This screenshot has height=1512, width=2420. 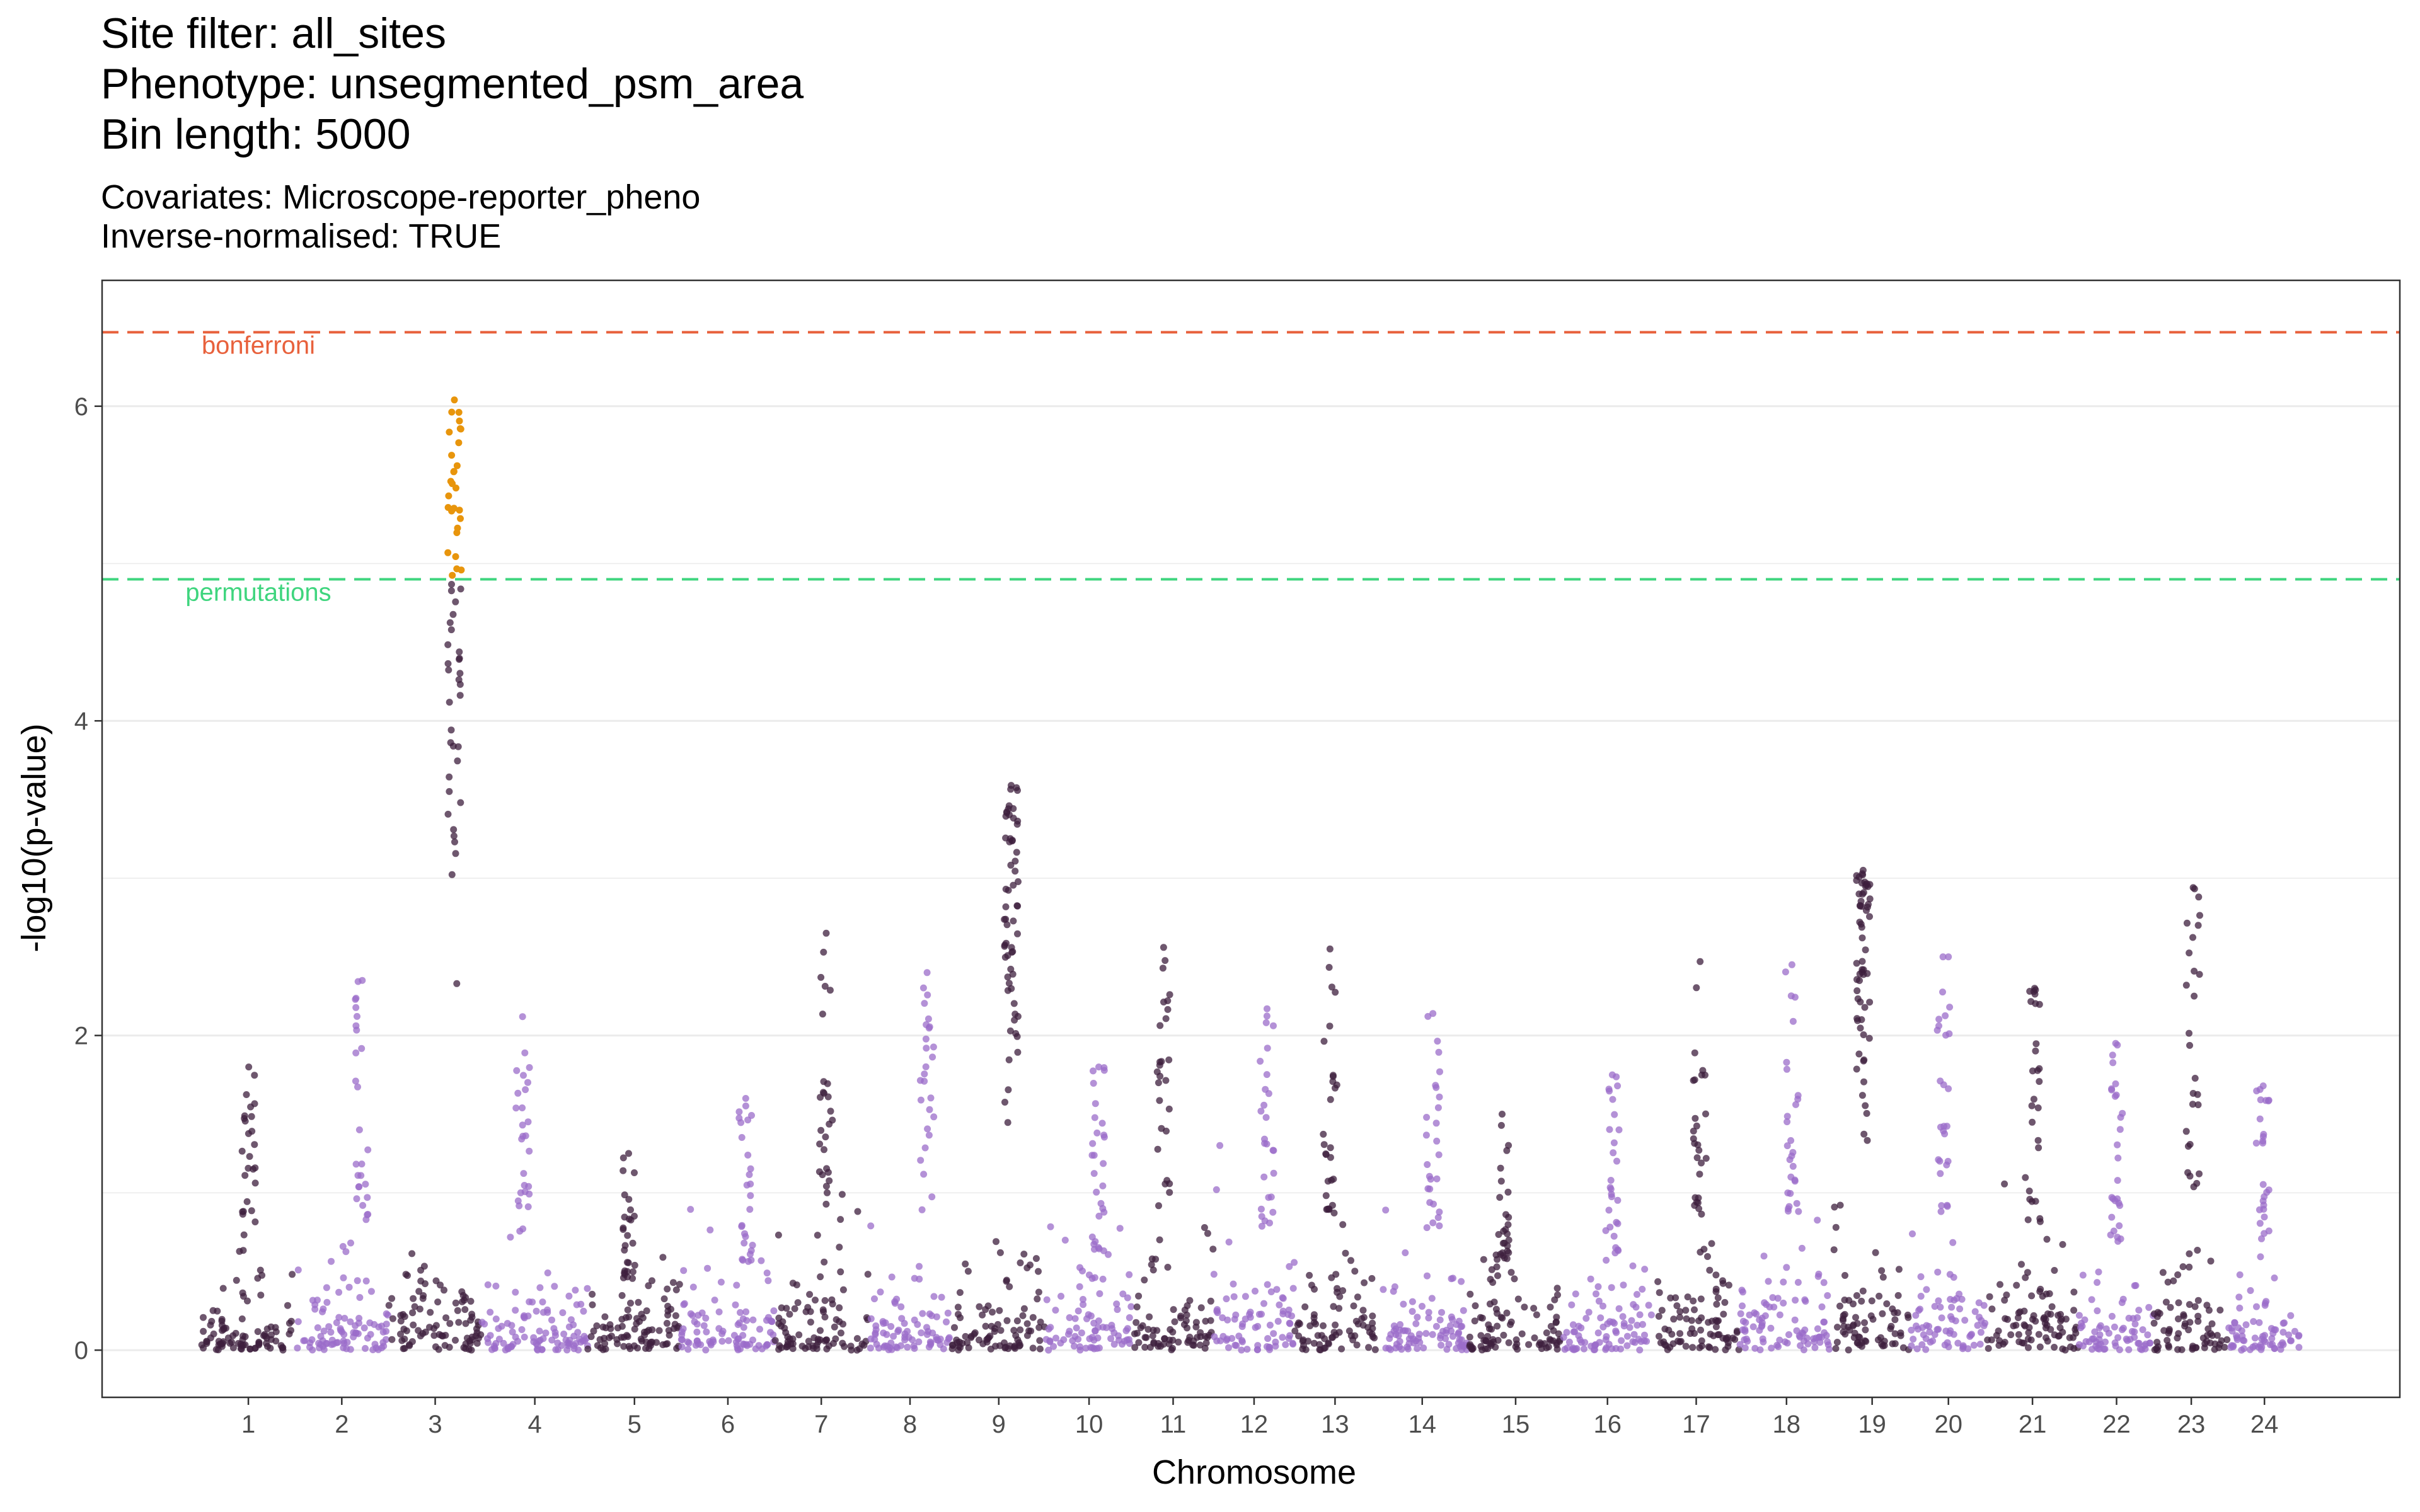 What do you see at coordinates (81, 721) in the screenshot?
I see `y-tick-label: 4` at bounding box center [81, 721].